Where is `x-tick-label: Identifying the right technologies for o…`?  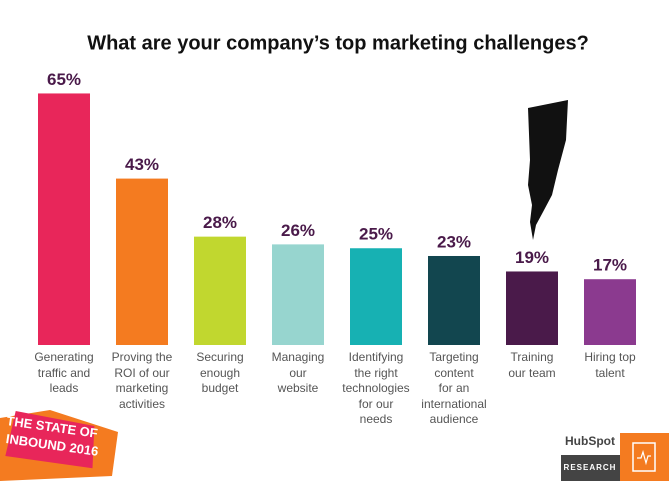 x-tick-label: Identifying the right technologies for o… is located at coordinates (376, 388).